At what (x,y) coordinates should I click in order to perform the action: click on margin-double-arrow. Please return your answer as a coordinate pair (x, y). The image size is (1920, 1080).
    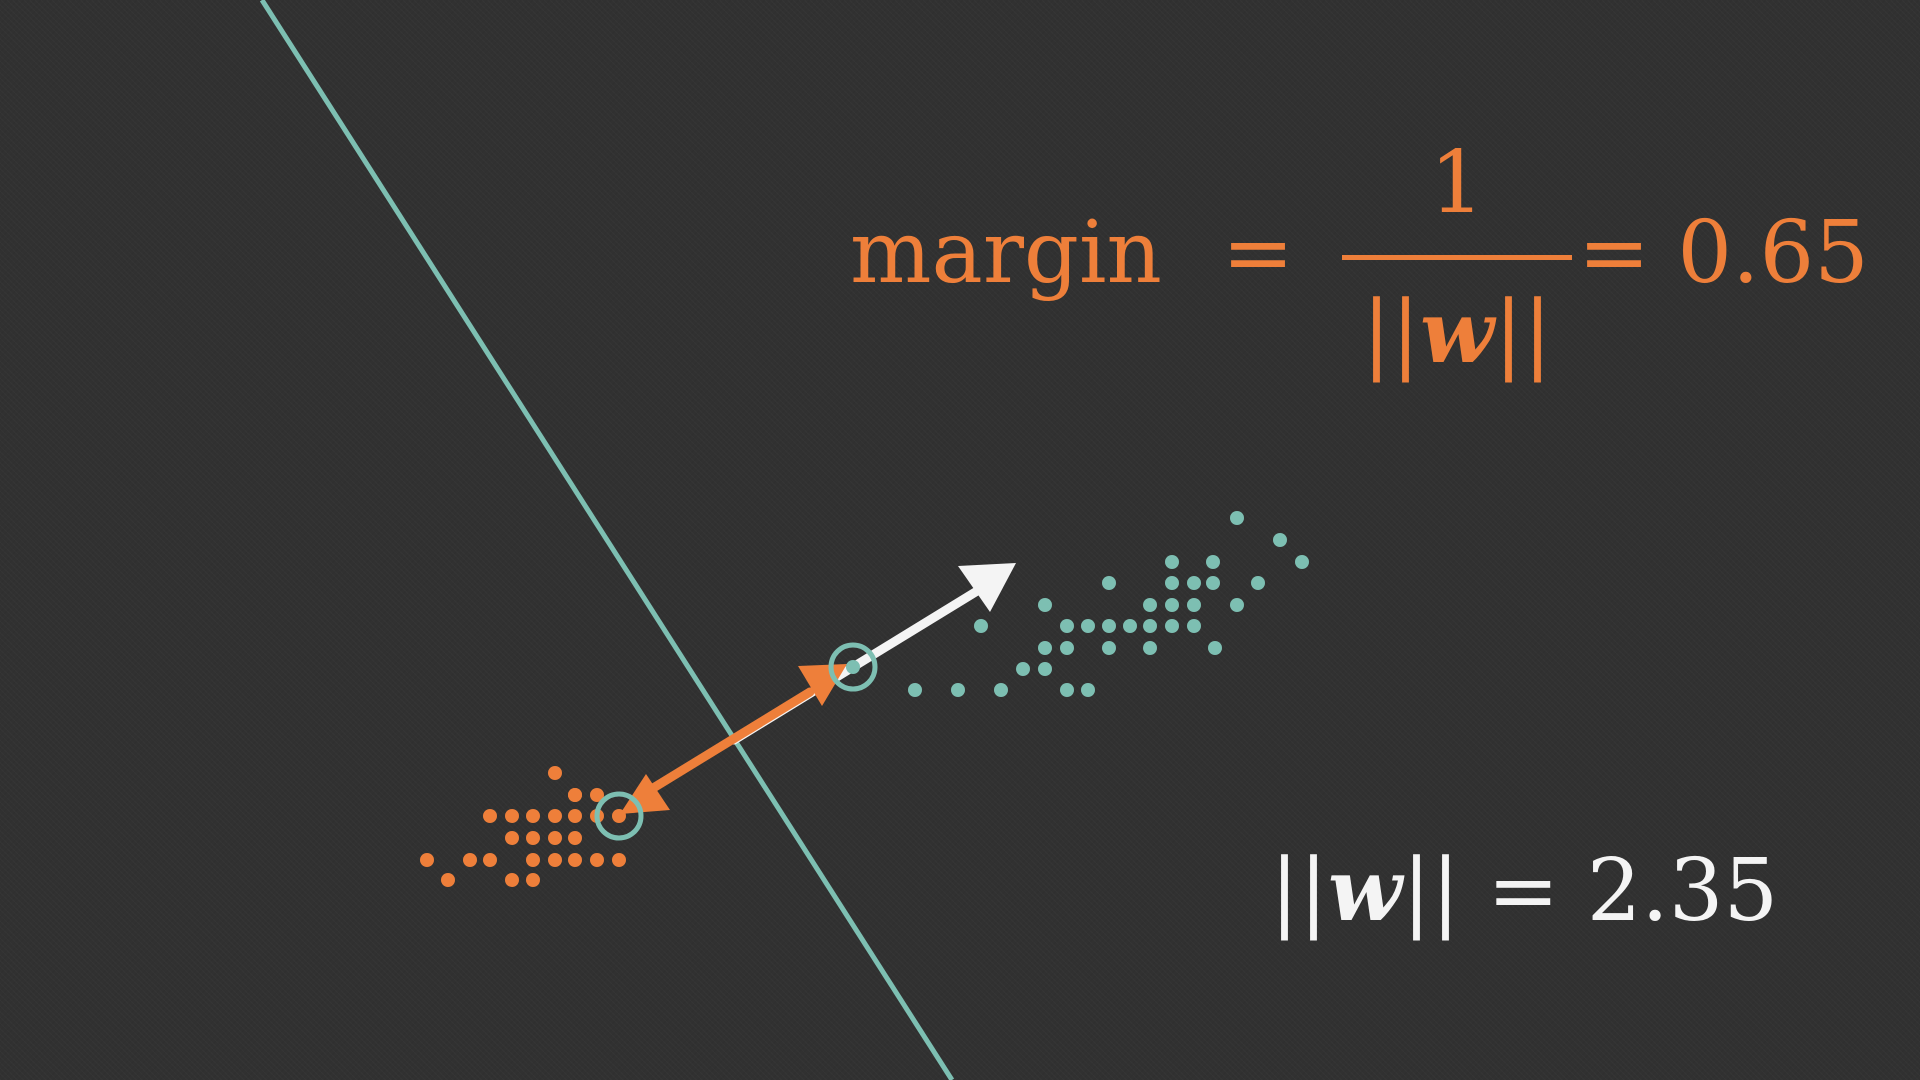
    Looking at the image, I should click on (733, 739).